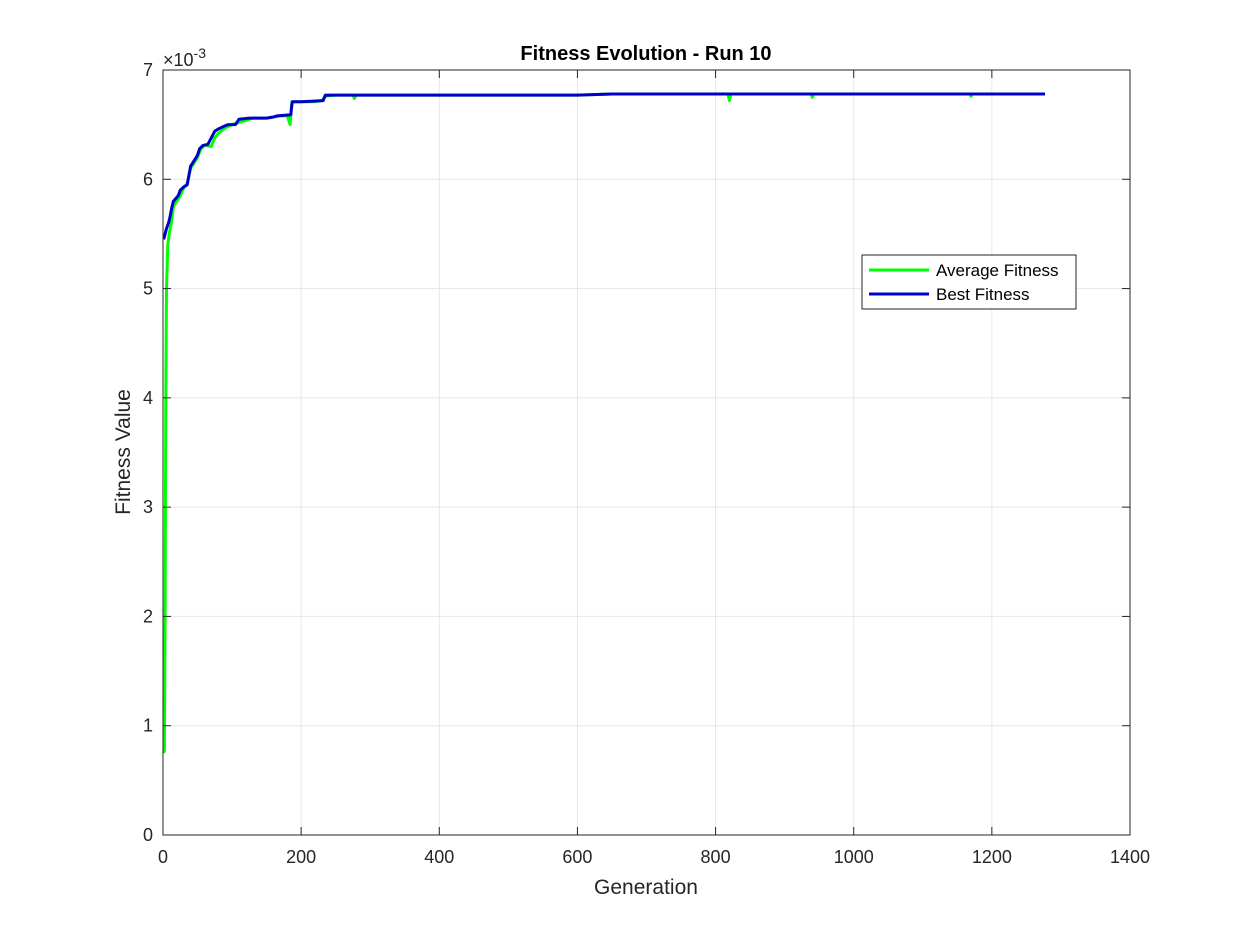 The height and width of the screenshot is (938, 1250). What do you see at coordinates (148, 70) in the screenshot?
I see `y-tick-label: 7` at bounding box center [148, 70].